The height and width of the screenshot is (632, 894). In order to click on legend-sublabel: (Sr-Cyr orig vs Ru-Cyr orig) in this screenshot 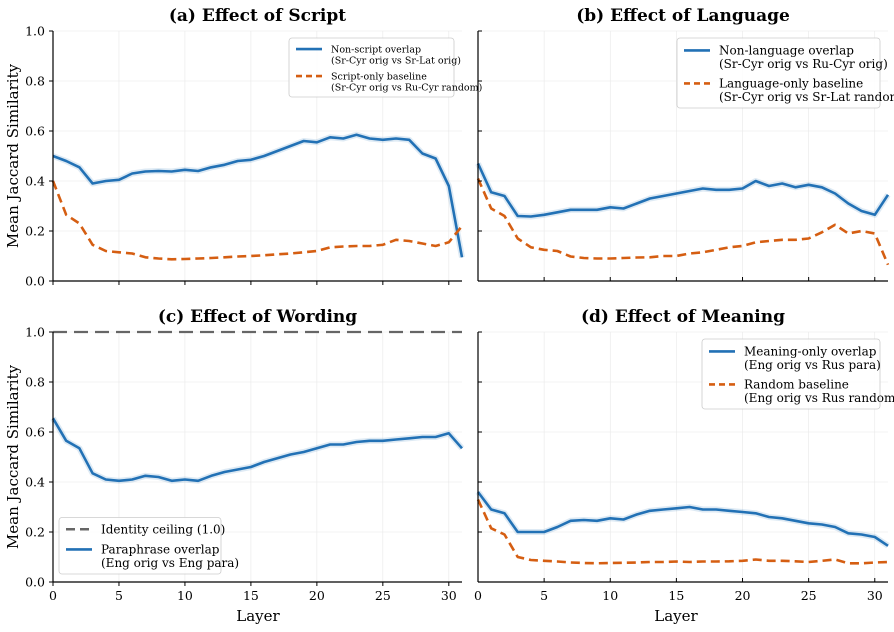, I will do `click(803, 64)`.